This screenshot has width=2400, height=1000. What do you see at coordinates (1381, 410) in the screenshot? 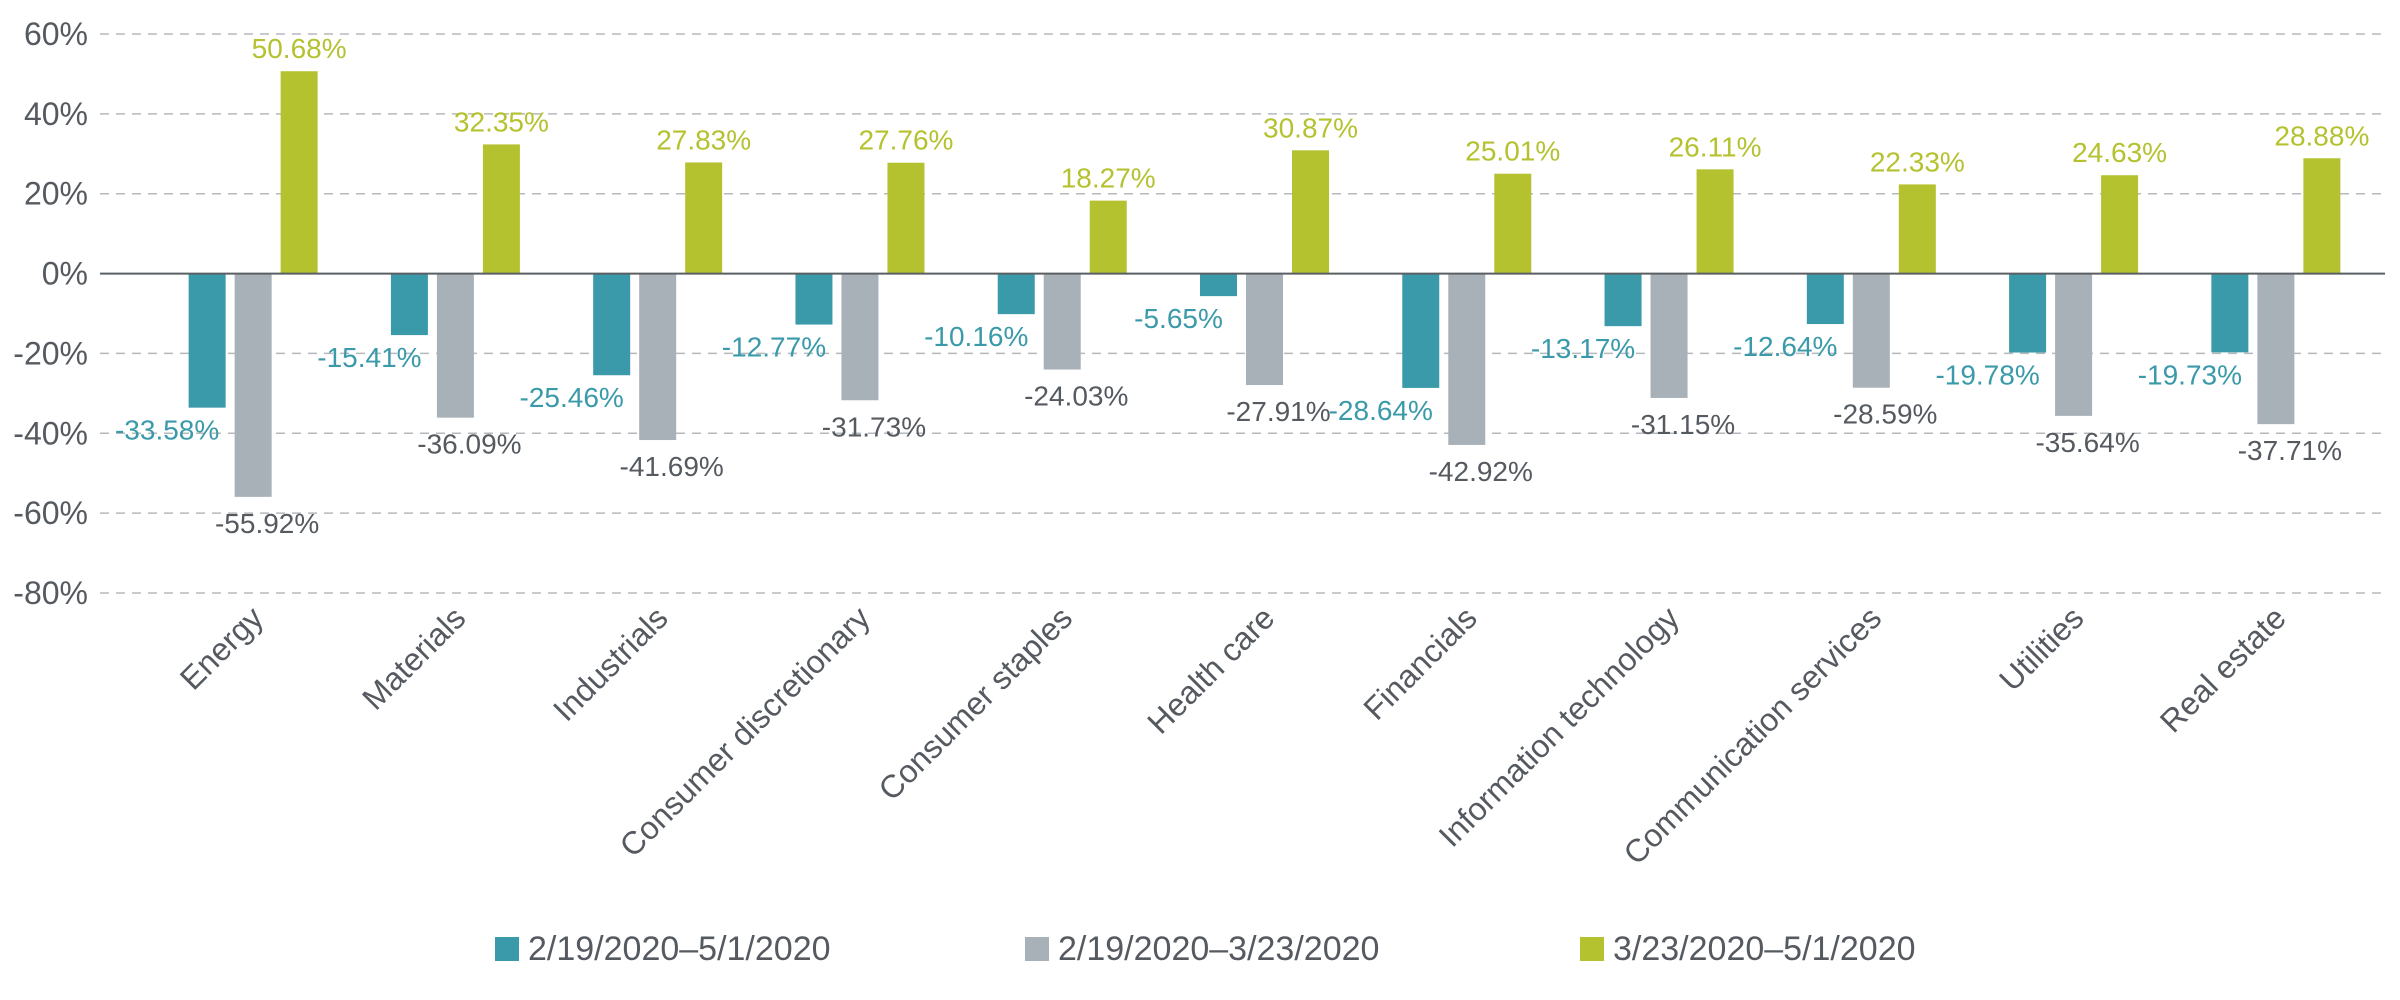
I see `data-label: -28.64%` at bounding box center [1381, 410].